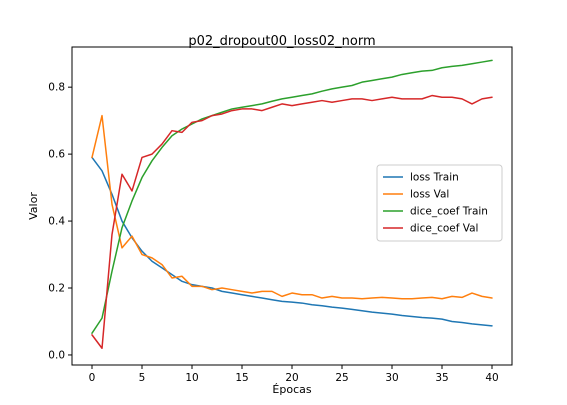 The width and height of the screenshot is (567, 405). What do you see at coordinates (391, 378) in the screenshot?
I see `x-tick-label: 30` at bounding box center [391, 378].